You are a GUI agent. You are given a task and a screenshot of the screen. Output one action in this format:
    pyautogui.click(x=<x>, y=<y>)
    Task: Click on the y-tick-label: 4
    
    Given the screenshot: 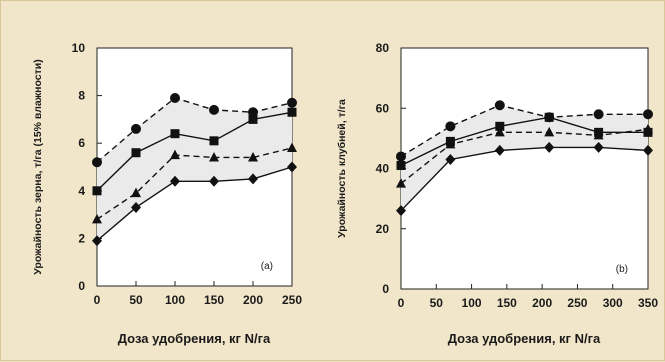 What is the action you would take?
    pyautogui.click(x=81, y=191)
    